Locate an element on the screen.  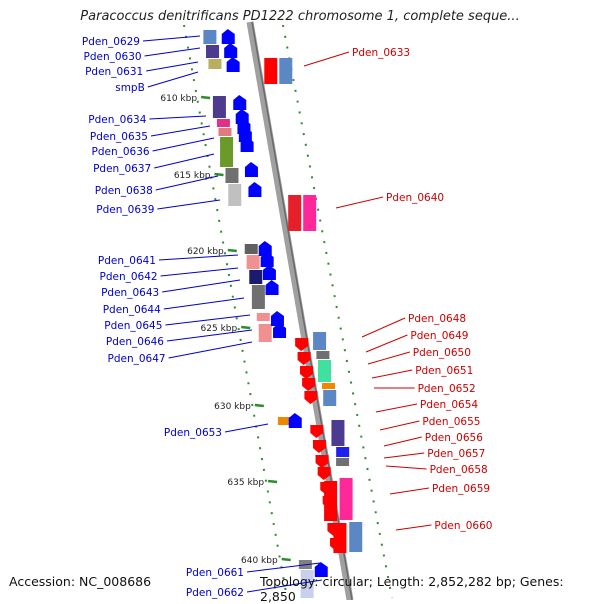
left-gene-label: Pden_0642 is located at coordinates (129, 277).